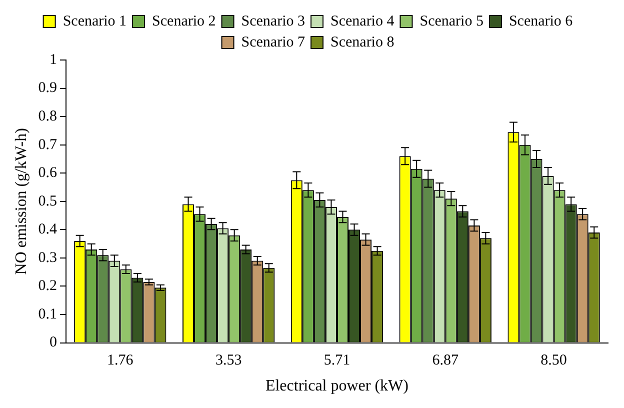 This screenshot has height=408, width=624. I want to click on x-tick-label: 3.53, so click(228, 360).